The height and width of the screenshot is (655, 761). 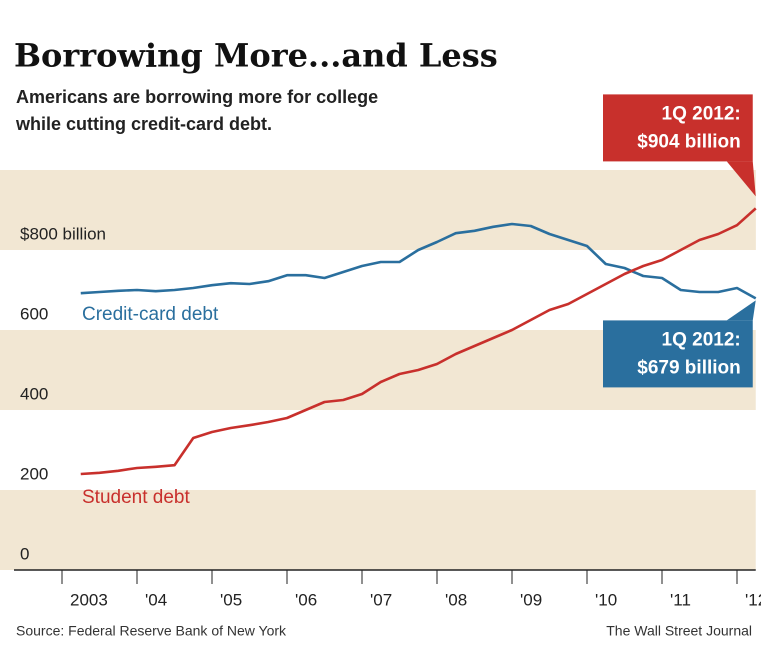 What do you see at coordinates (753, 599) in the screenshot?
I see `x-tick-label: '12` at bounding box center [753, 599].